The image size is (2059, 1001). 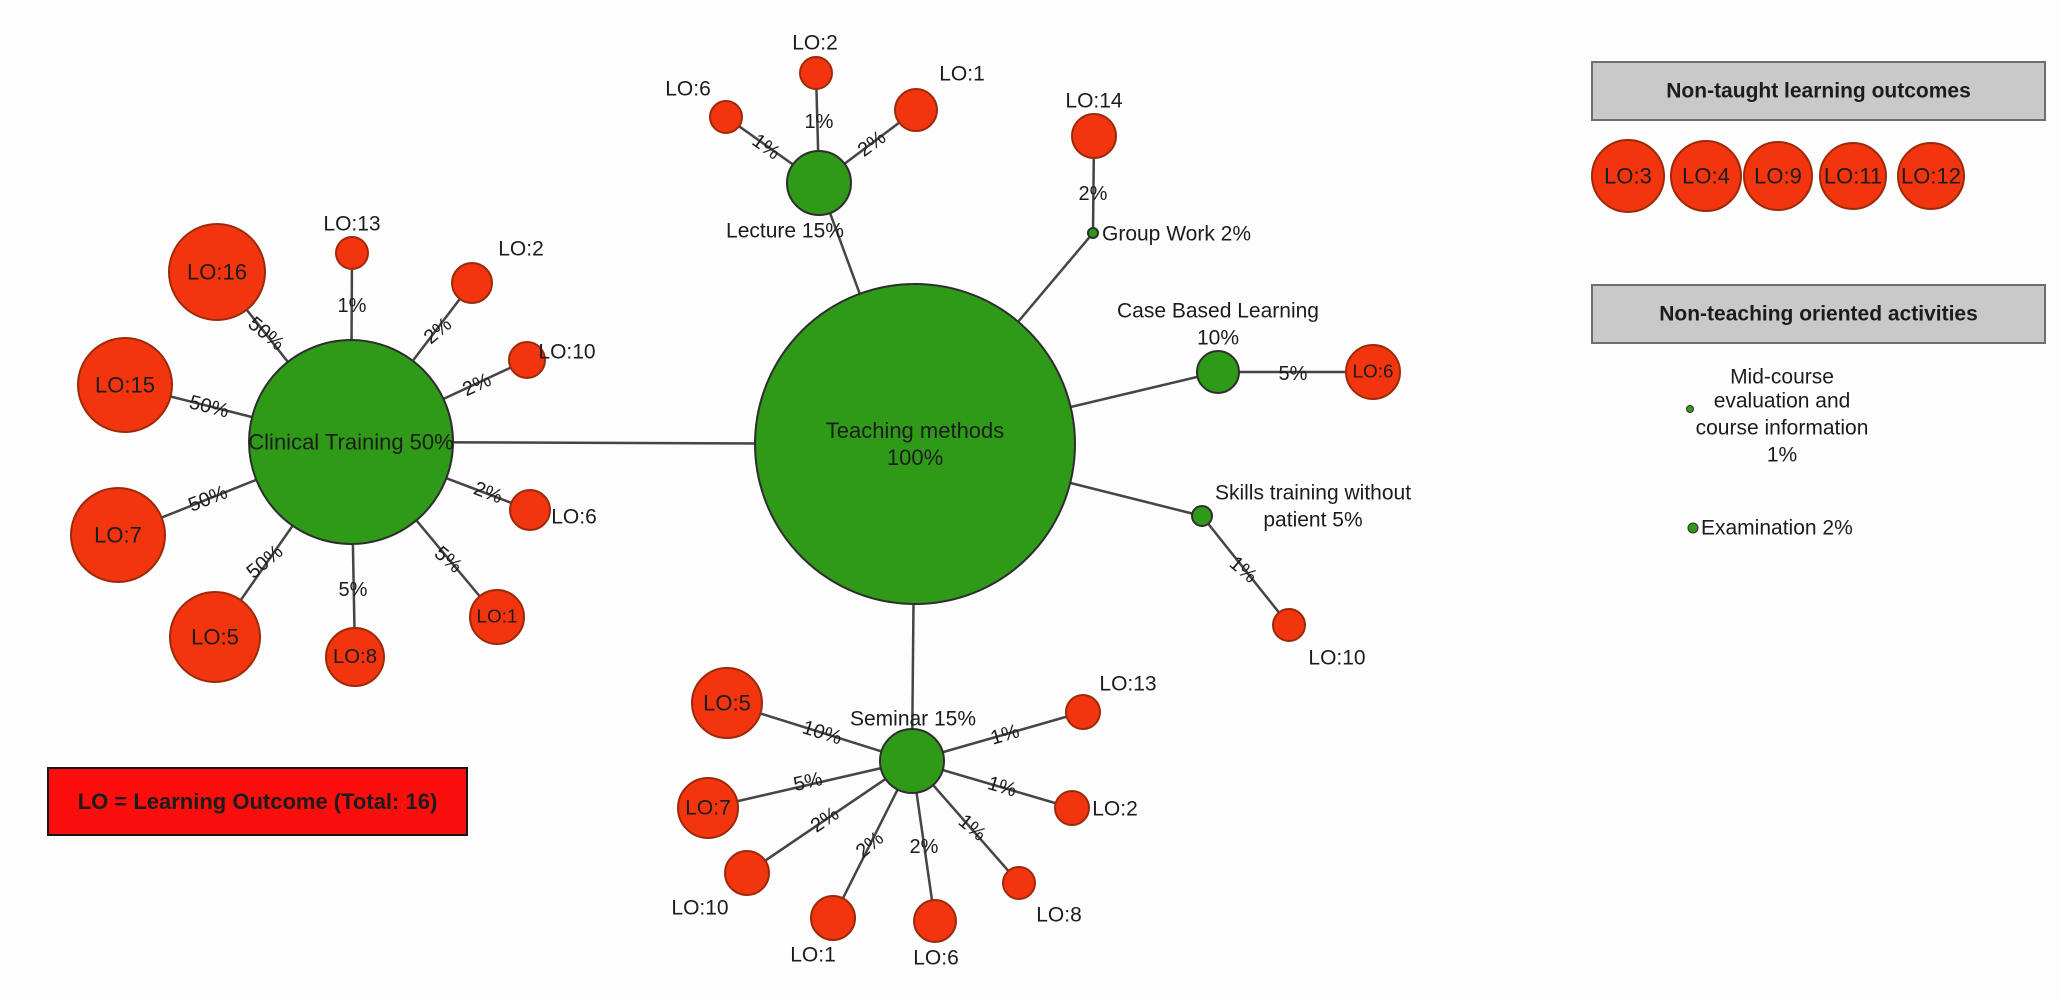 I want to click on node-label-skills-lo10: LO:10, so click(x=1336, y=658).